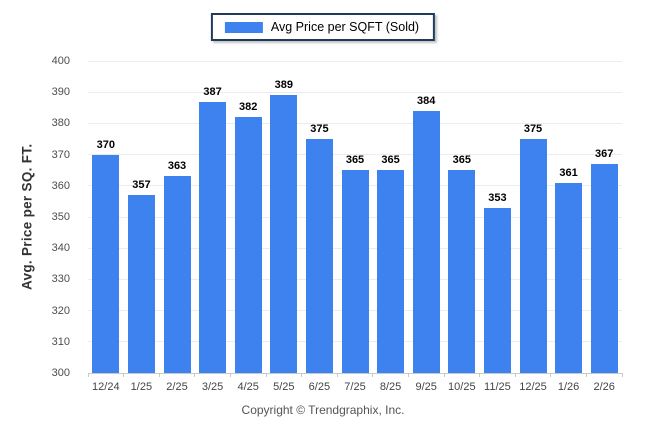 This screenshot has height=434, width=646. Describe the element at coordinates (390, 387) in the screenshot. I see `x-tick-label: 8/25` at that location.